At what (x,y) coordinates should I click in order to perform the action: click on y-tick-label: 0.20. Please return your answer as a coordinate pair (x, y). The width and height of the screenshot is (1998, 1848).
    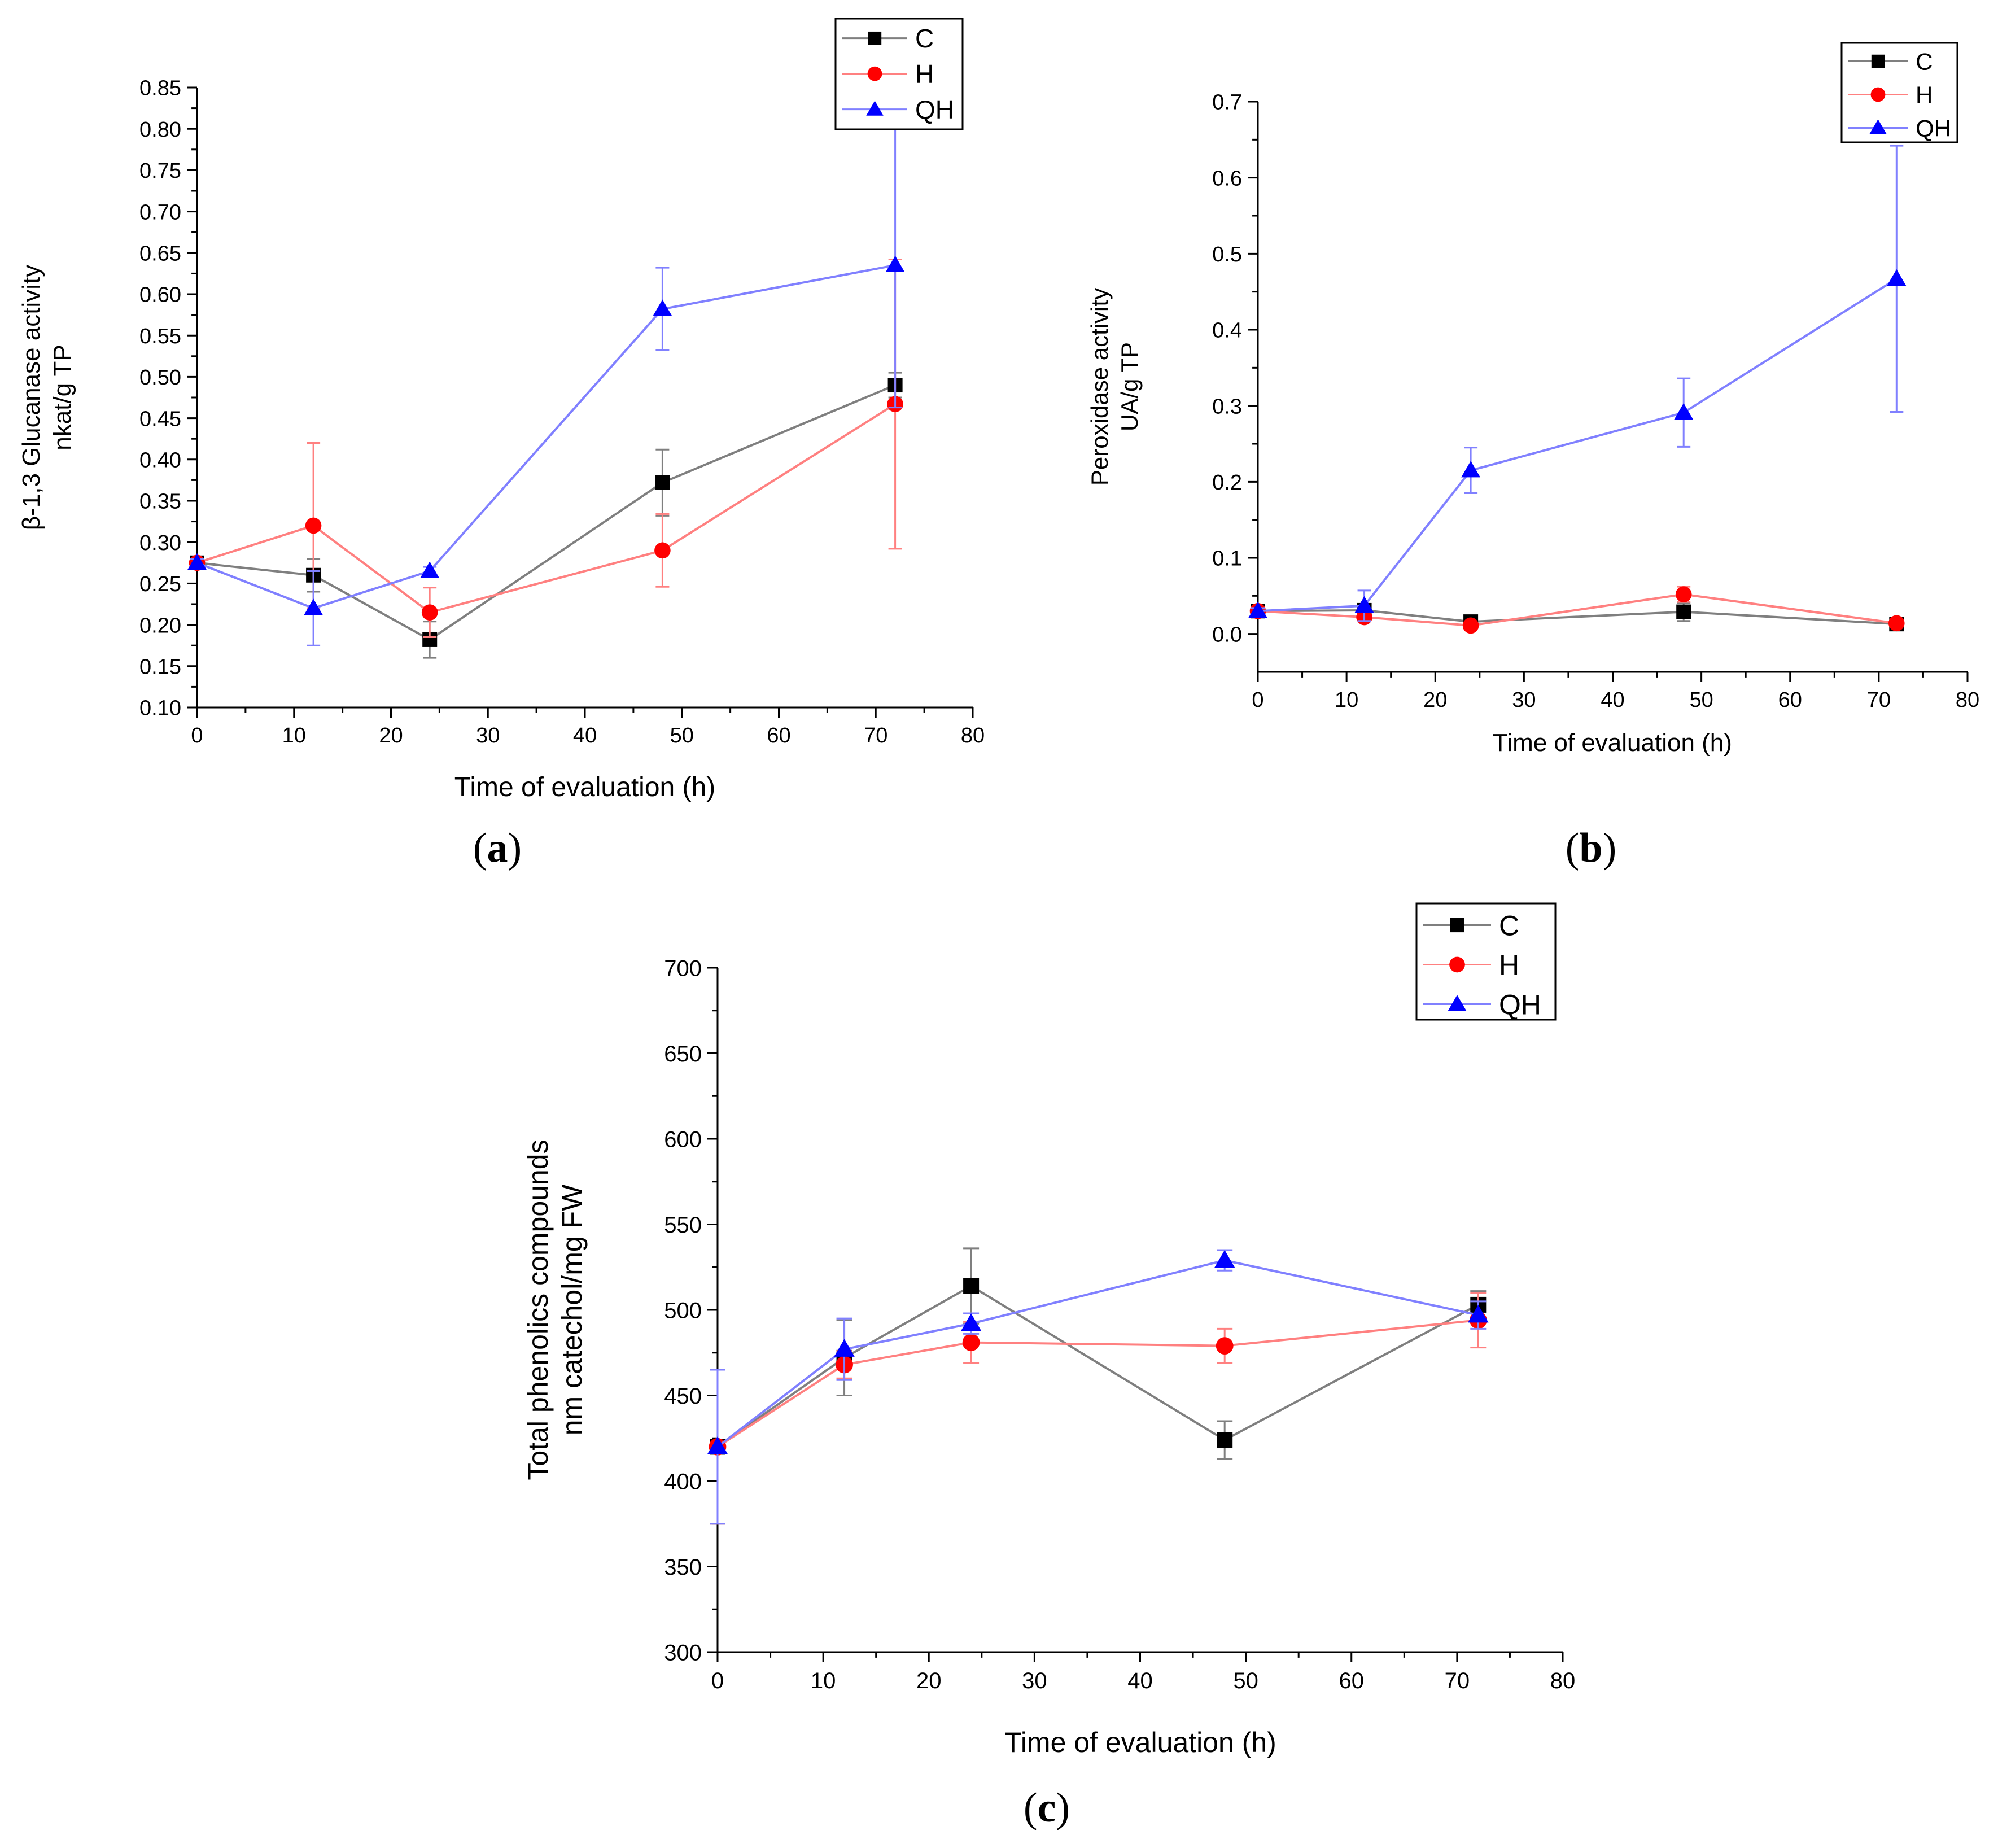
    Looking at the image, I should click on (160, 625).